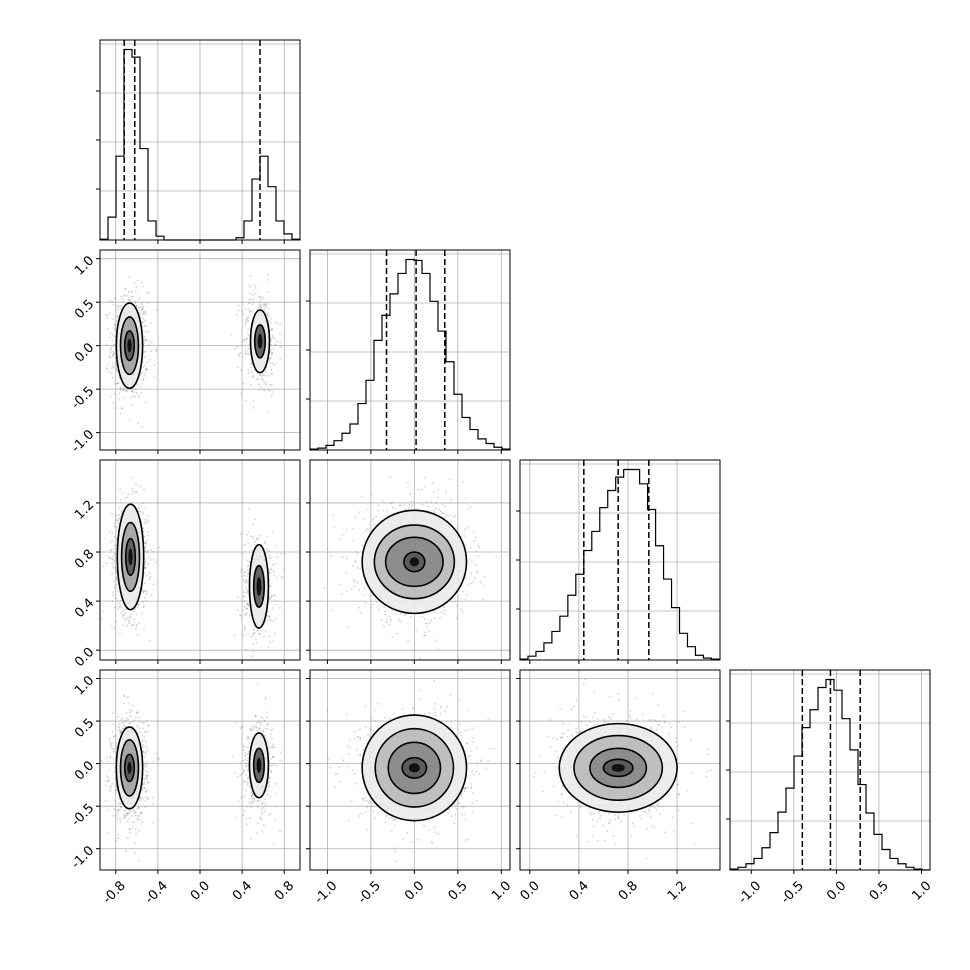  I want to click on density-panel-p2-p3, so click(410, 560).